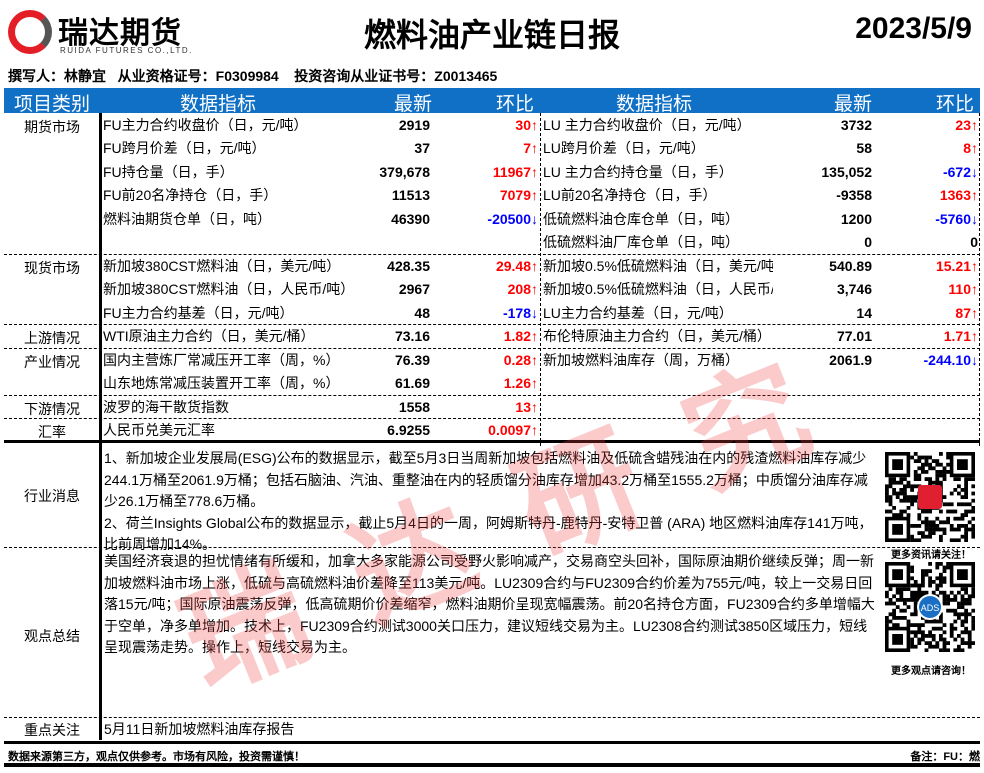 This screenshot has width=984, height=773. Describe the element at coordinates (492, 729) in the screenshot. I see `focus-section: 重点关注` at that location.